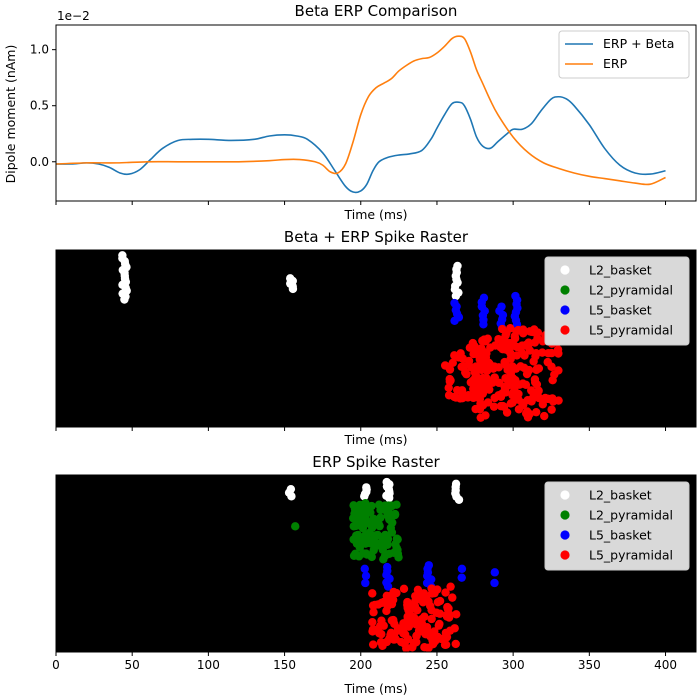 The height and width of the screenshot is (700, 700). What do you see at coordinates (513, 665) in the screenshot?
I see `x-tick-label: 300` at bounding box center [513, 665].